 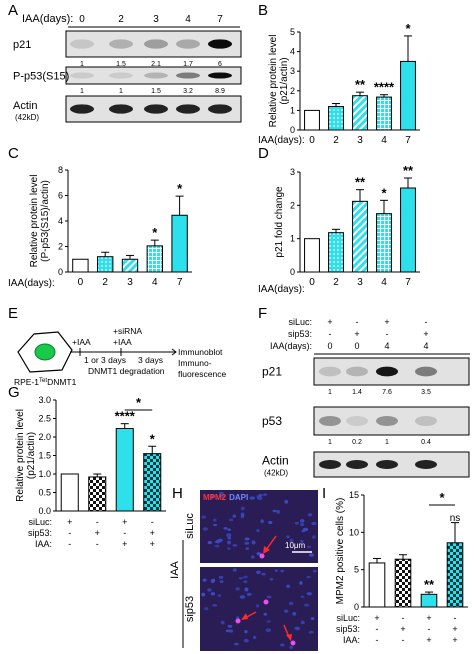 I want to click on y-tick-label: 2.5, so click(x=44, y=419).